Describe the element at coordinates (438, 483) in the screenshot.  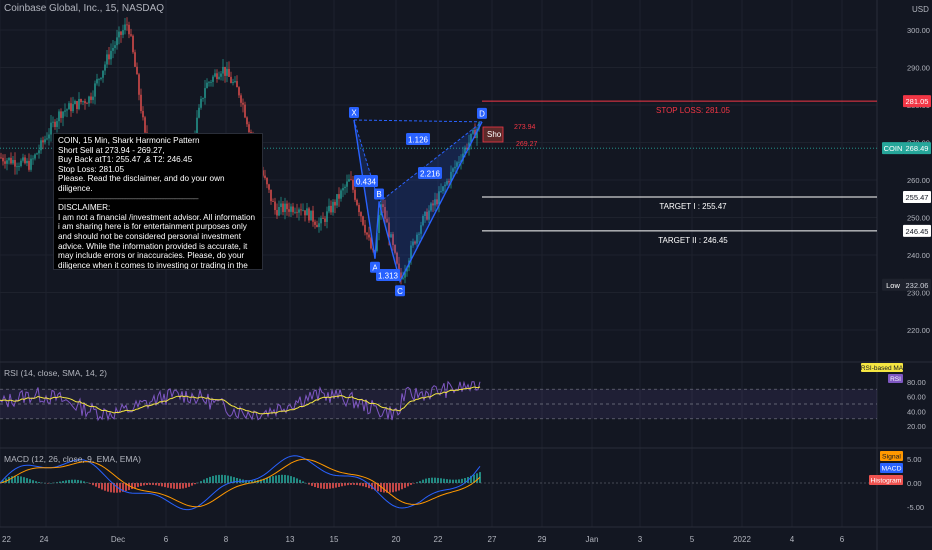
I see `macd-pane` at that location.